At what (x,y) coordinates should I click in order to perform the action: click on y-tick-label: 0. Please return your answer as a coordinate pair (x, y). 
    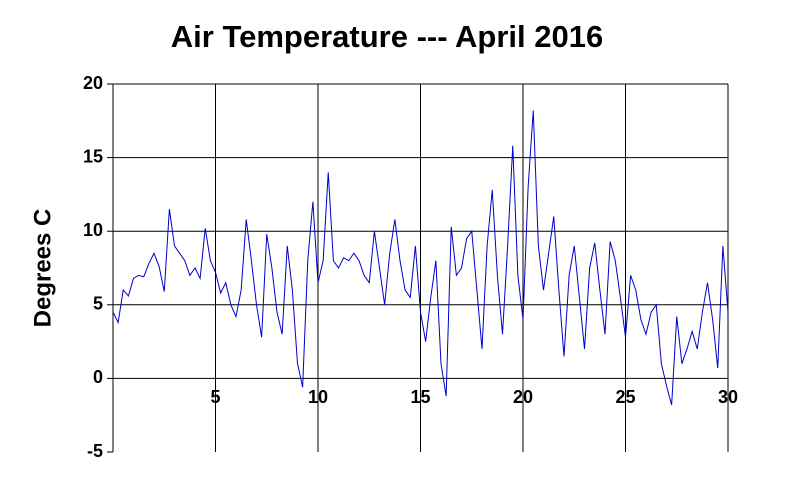
    Looking at the image, I should click on (98, 377).